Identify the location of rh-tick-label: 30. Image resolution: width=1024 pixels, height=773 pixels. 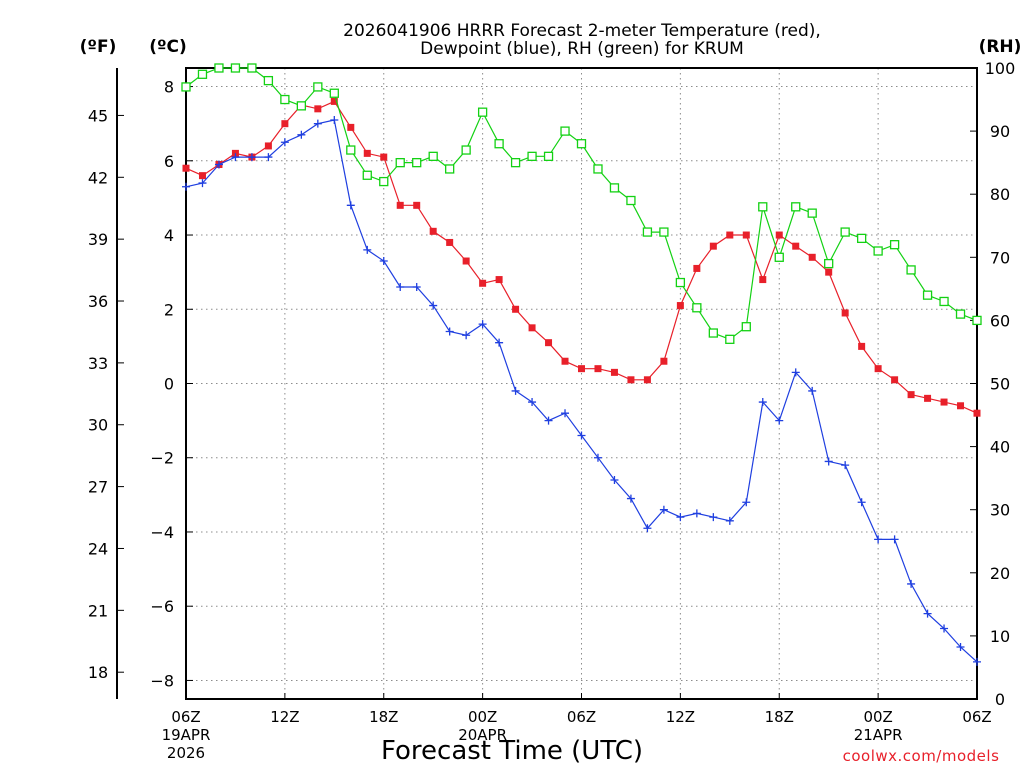
(1000, 510).